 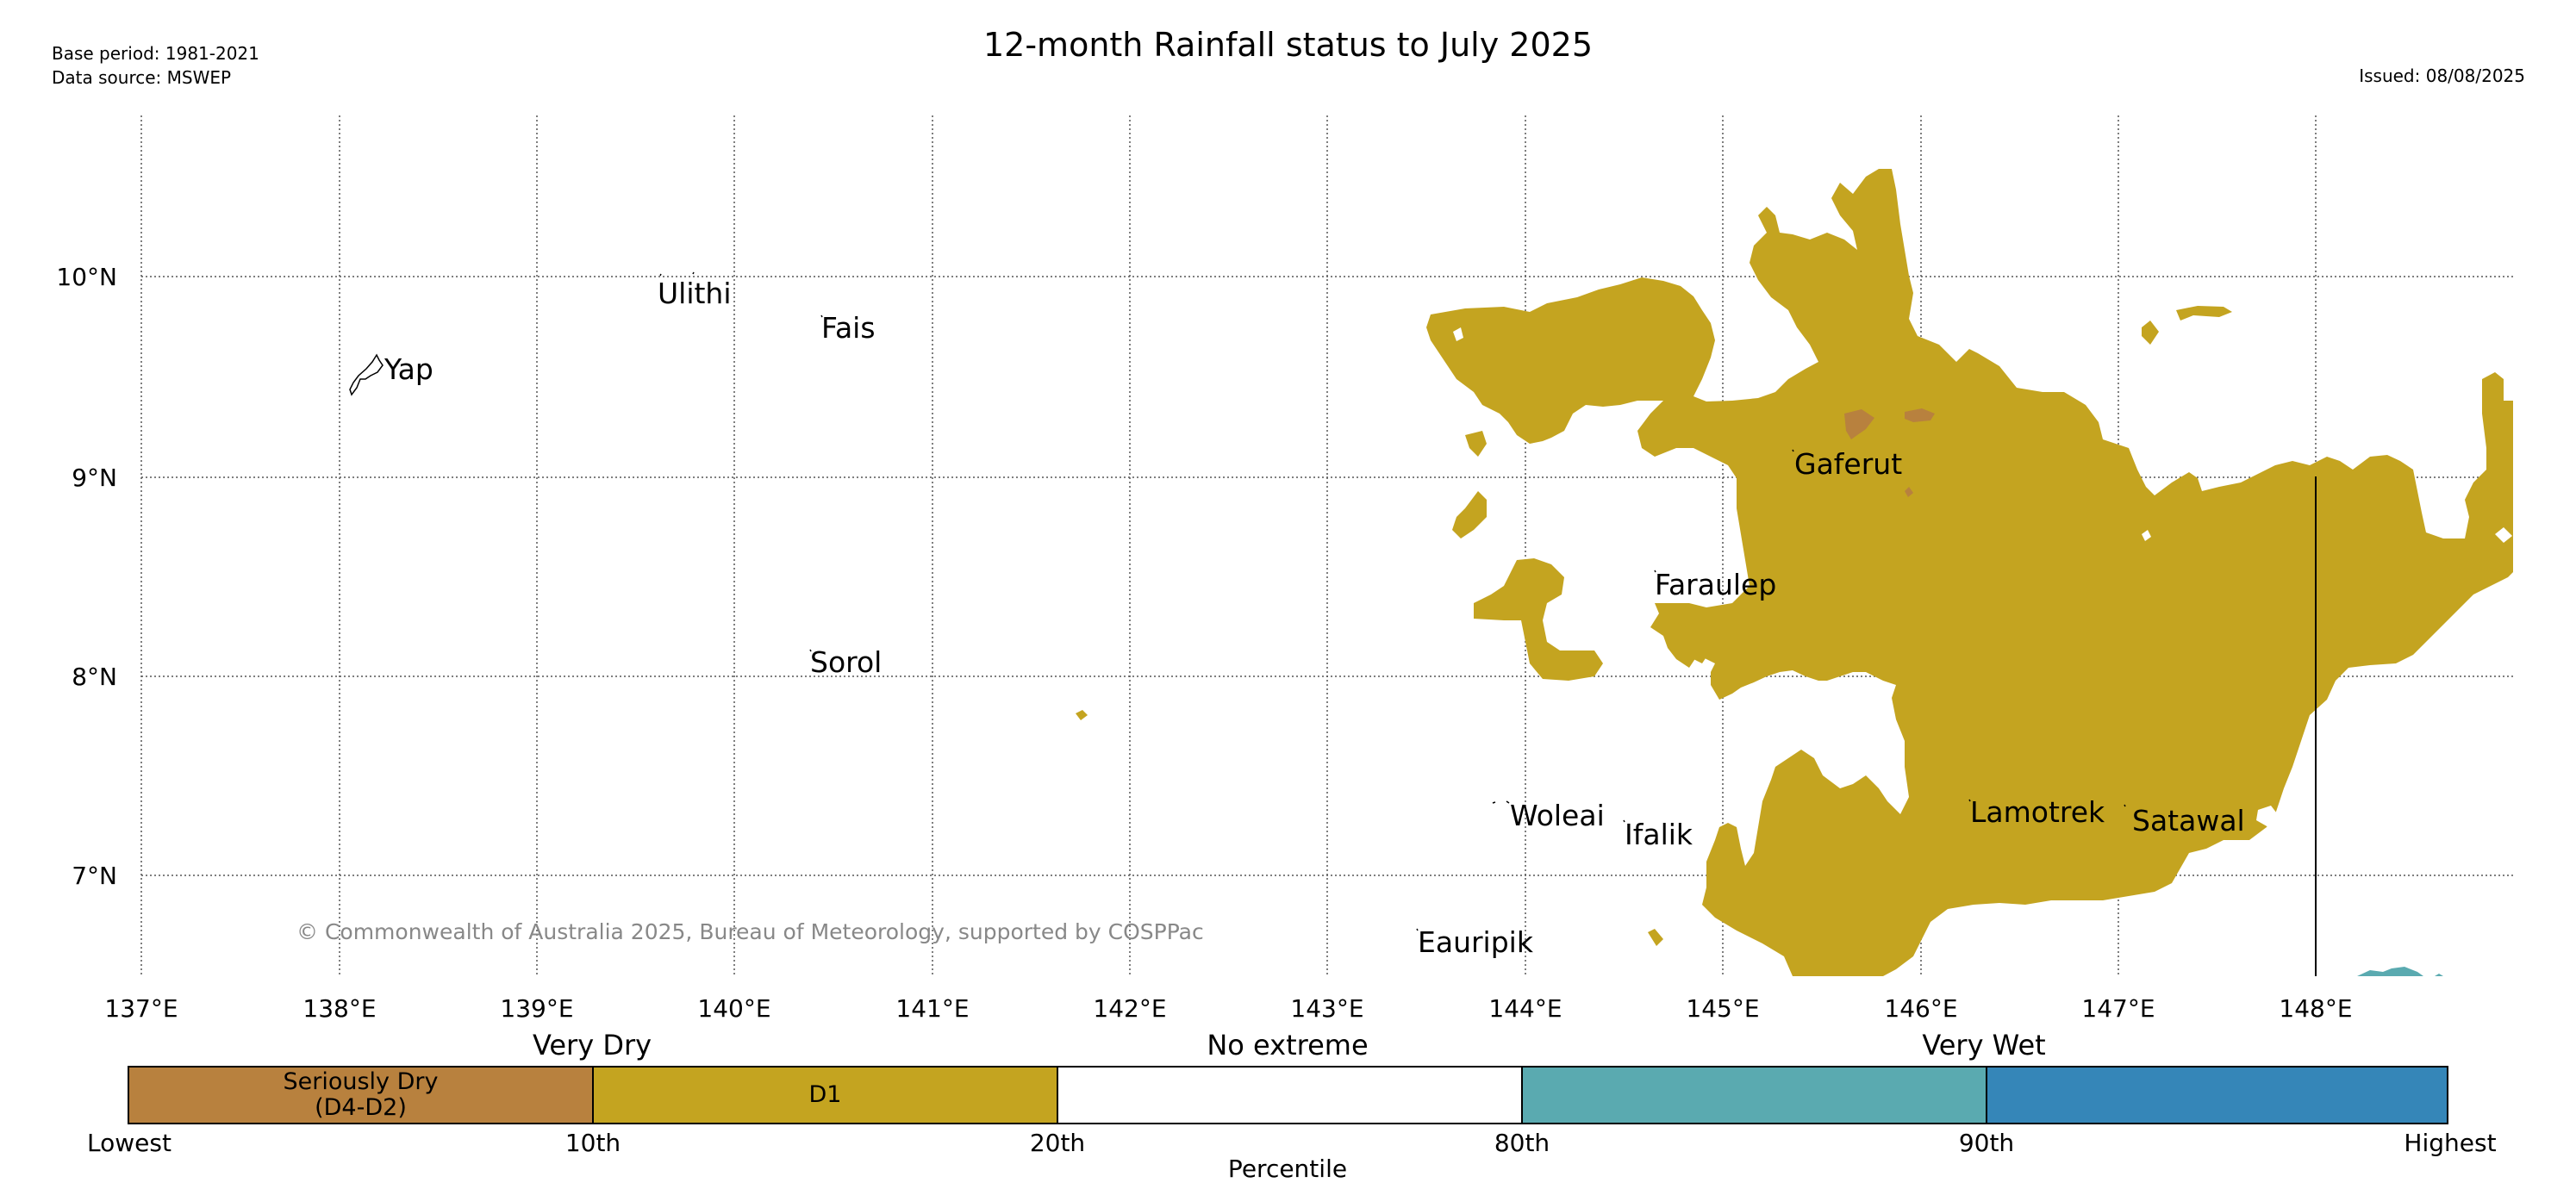 I want to click on page-title: 12-month Rainfall status to July 2025, so click(x=1288, y=45).